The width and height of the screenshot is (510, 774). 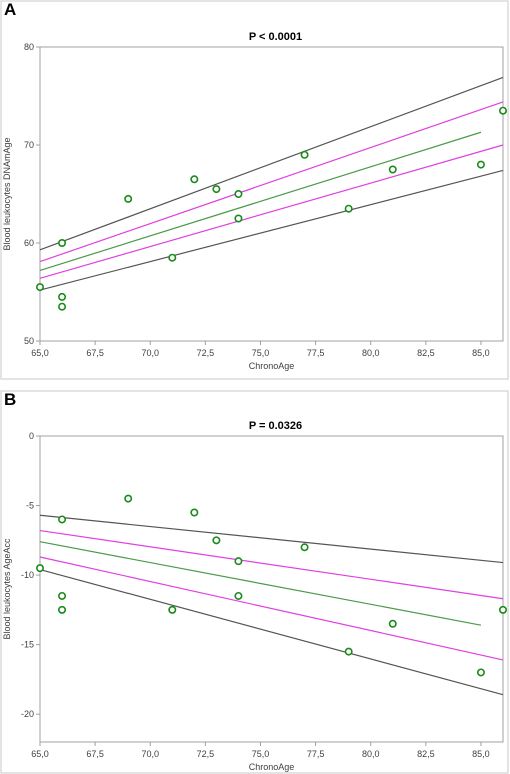 What do you see at coordinates (10, 9) in the screenshot?
I see `panel-a-letter: A` at bounding box center [10, 9].